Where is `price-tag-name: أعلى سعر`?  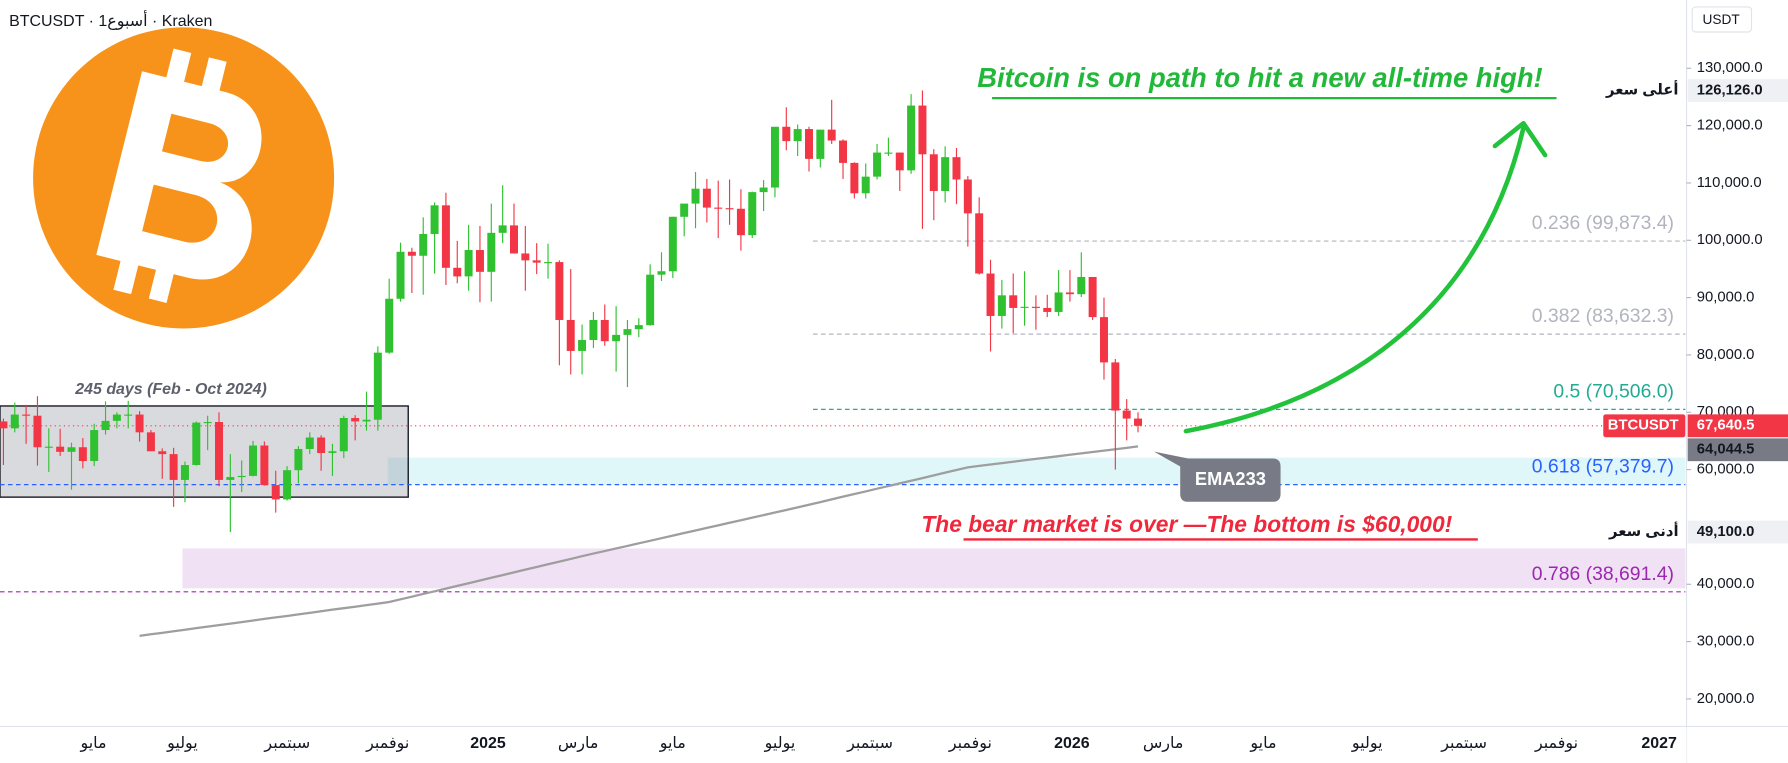 price-tag-name: أعلى سعر is located at coordinates (1642, 88).